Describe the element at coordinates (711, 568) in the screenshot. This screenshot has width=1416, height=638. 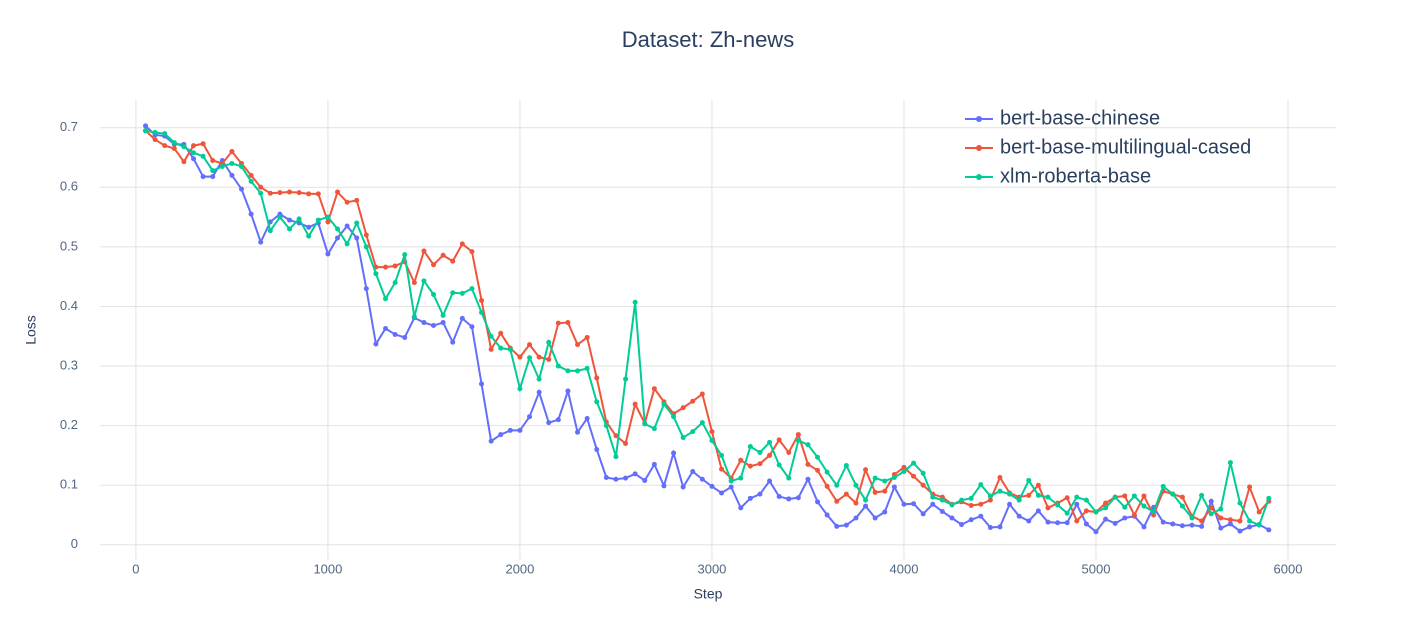
I see `x-tick-label: 3000` at that location.